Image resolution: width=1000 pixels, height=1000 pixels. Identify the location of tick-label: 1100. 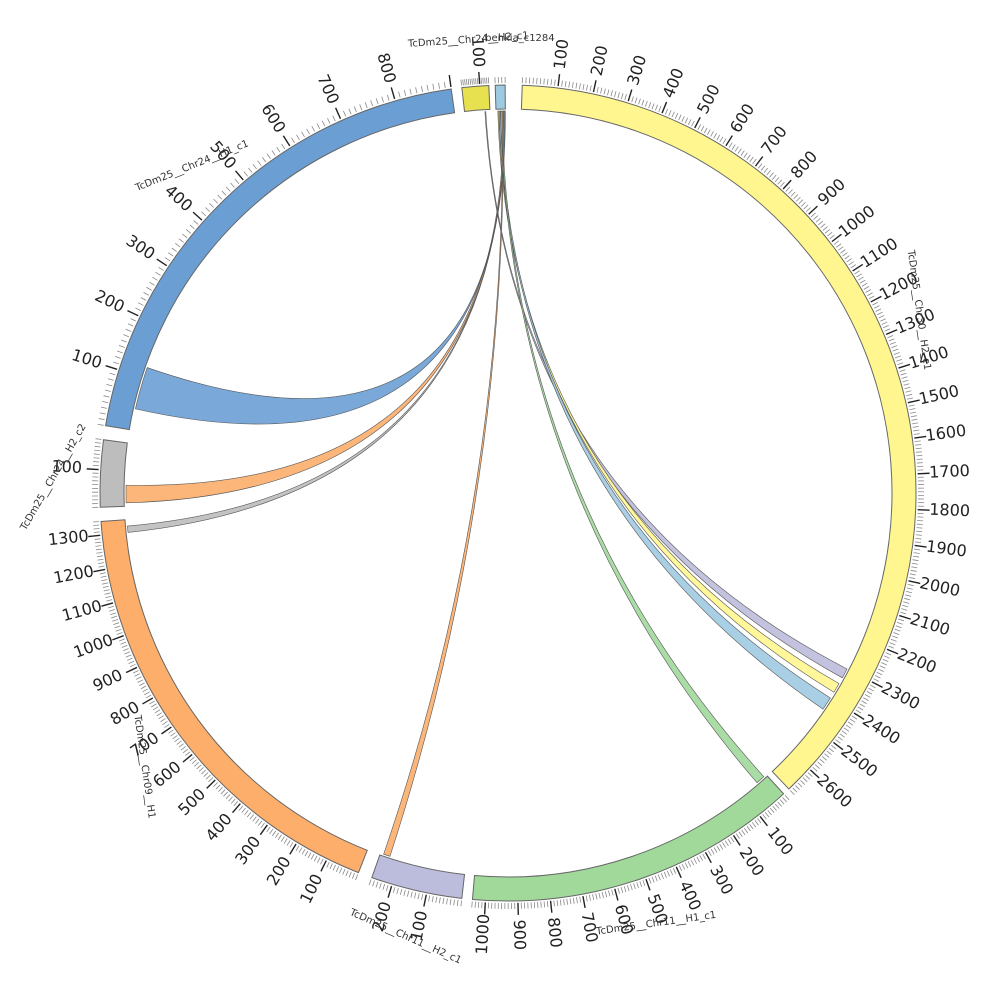
(82, 610).